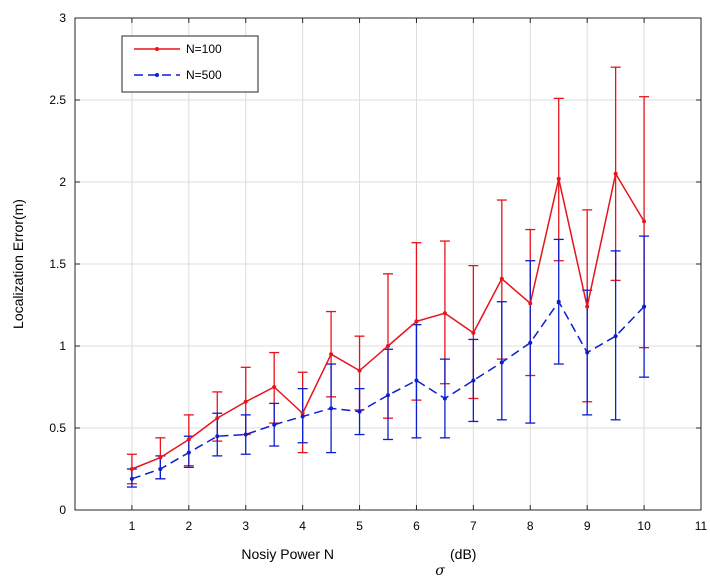 Image resolution: width=710 pixels, height=581 pixels. I want to click on x-axis-label-unit: (dB), so click(463, 554).